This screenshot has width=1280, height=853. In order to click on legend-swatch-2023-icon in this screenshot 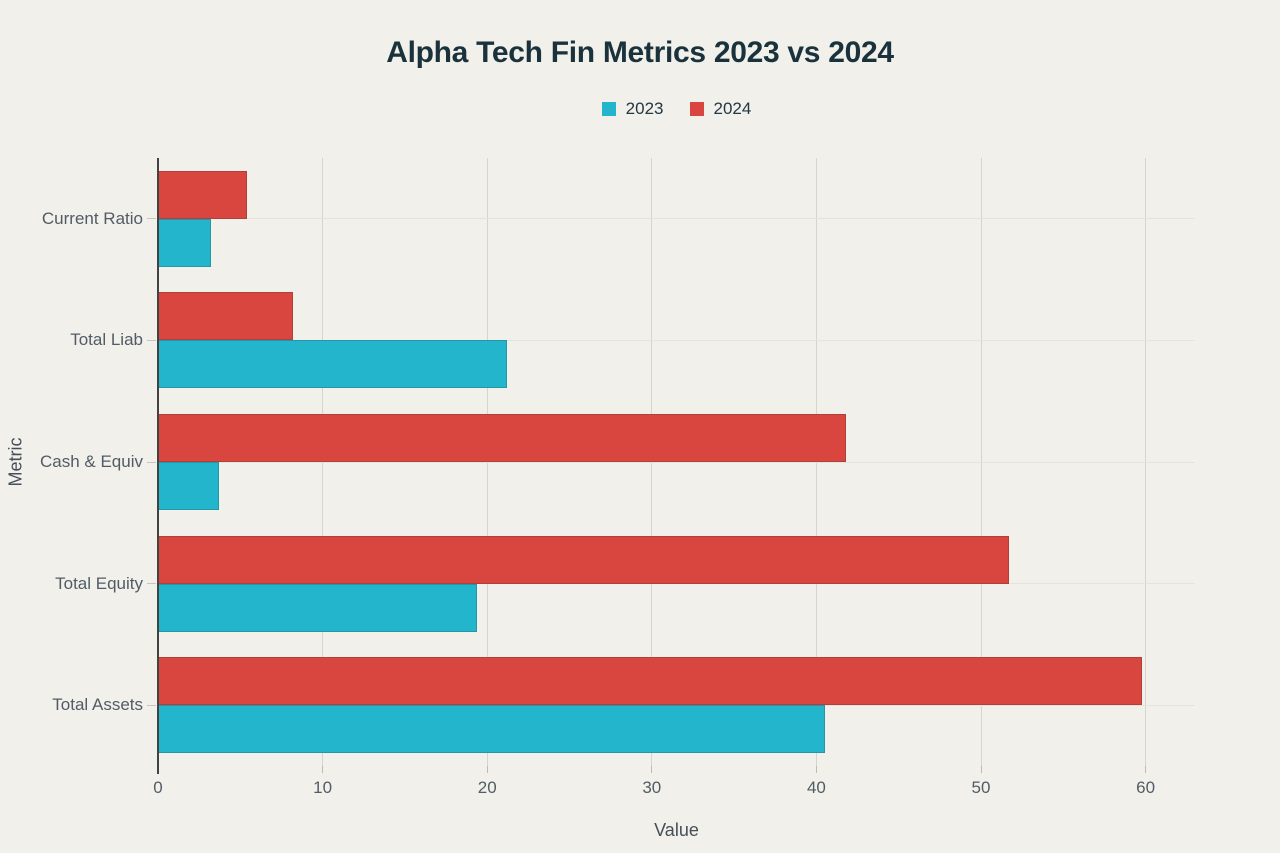, I will do `click(608, 109)`.